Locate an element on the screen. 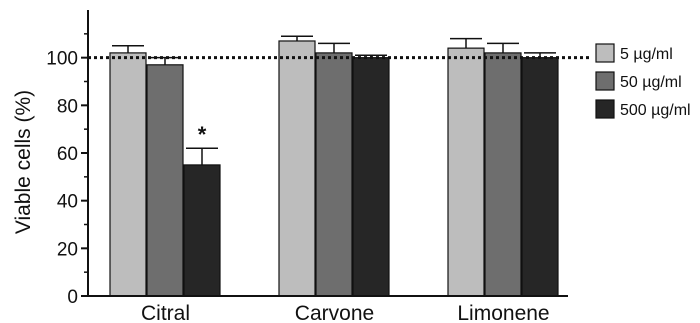 Image resolution: width=700 pixels, height=323 pixels. legend-label: 50 µg/ml is located at coordinates (651, 82).